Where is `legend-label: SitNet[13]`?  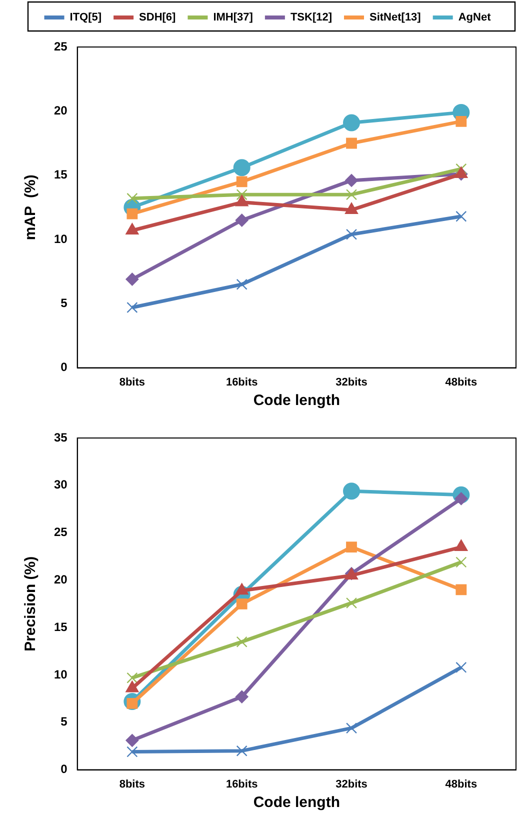
legend-label: SitNet[13] is located at coordinates (396, 18).